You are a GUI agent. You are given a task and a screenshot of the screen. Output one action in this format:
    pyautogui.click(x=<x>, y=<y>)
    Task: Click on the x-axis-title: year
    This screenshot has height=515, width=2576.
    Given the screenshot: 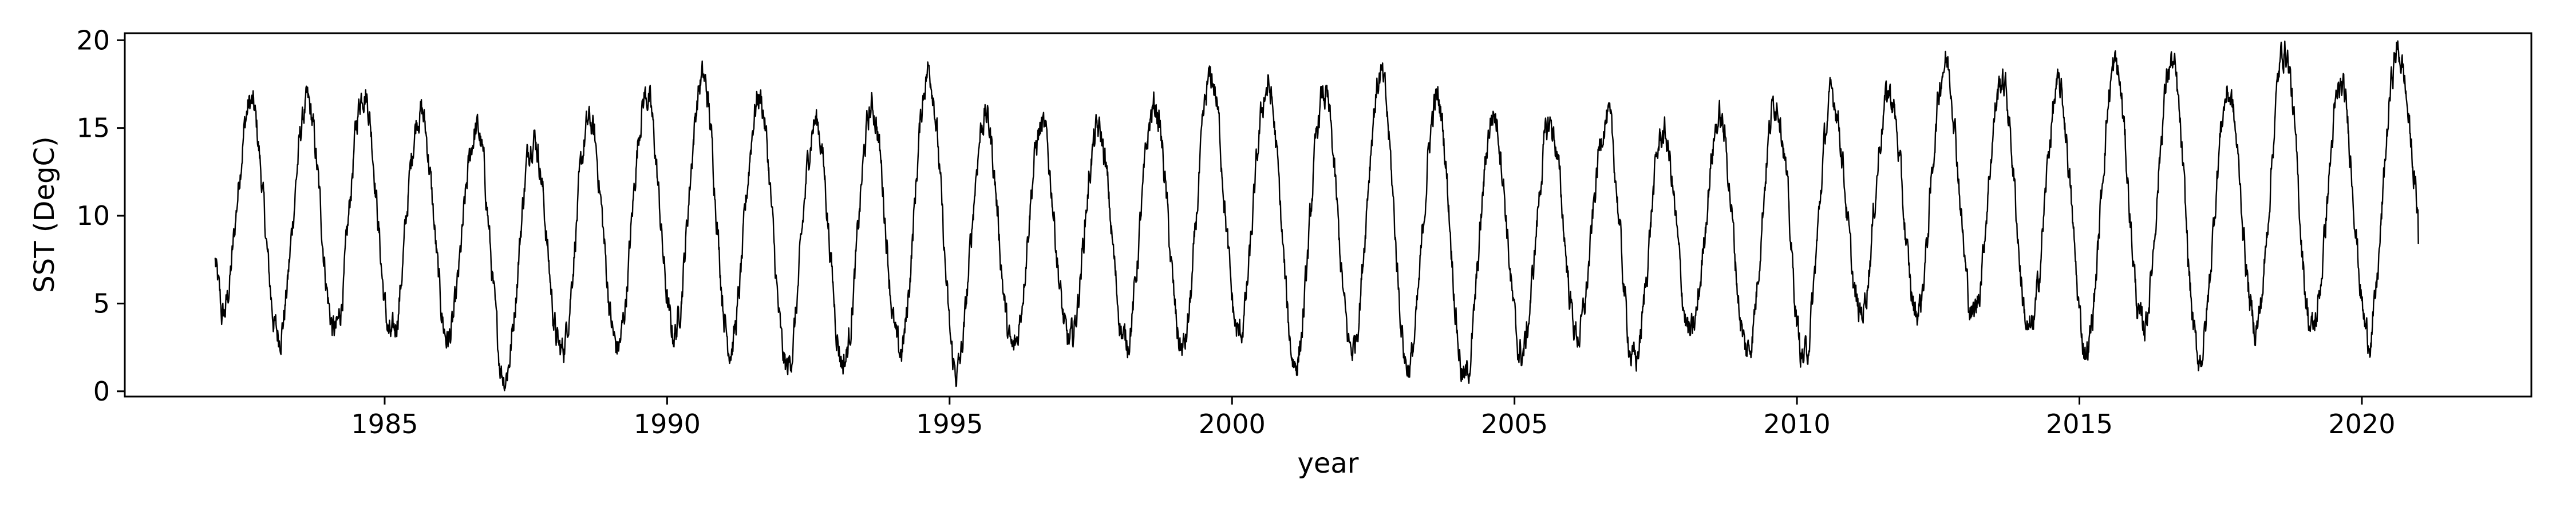 What is the action you would take?
    pyautogui.click(x=1327, y=463)
    